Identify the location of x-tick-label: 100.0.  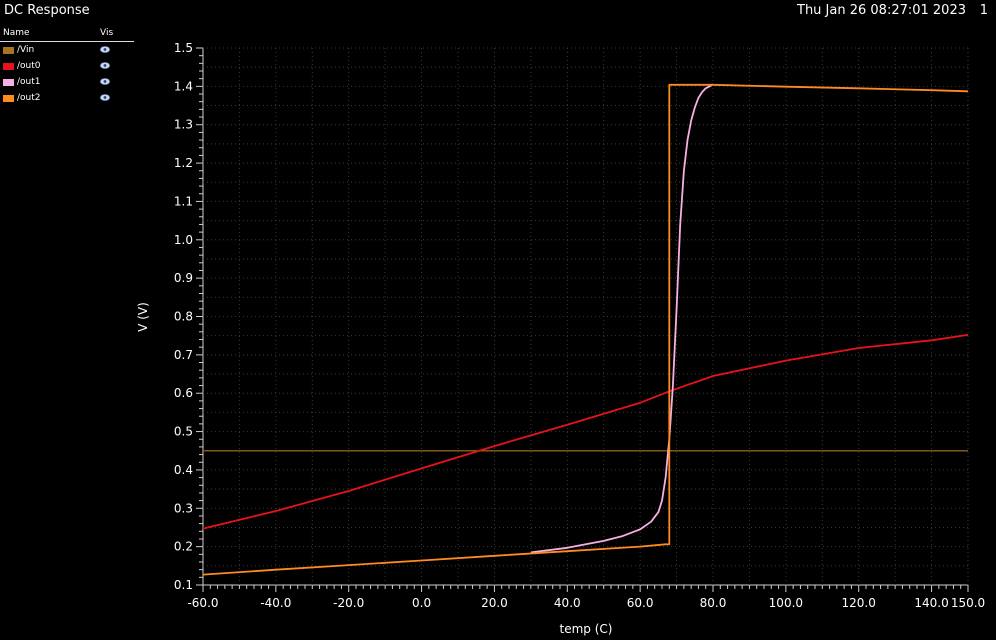
(786, 603).